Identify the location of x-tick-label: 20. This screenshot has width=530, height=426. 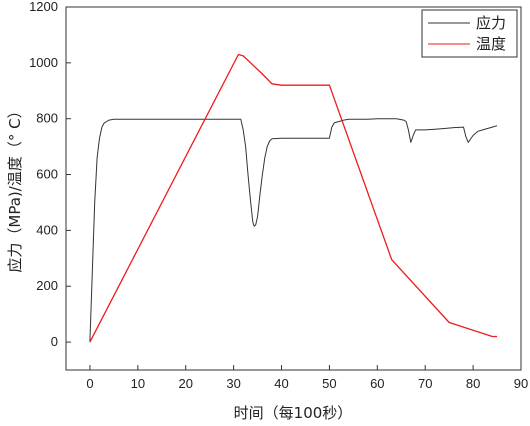
(186, 383).